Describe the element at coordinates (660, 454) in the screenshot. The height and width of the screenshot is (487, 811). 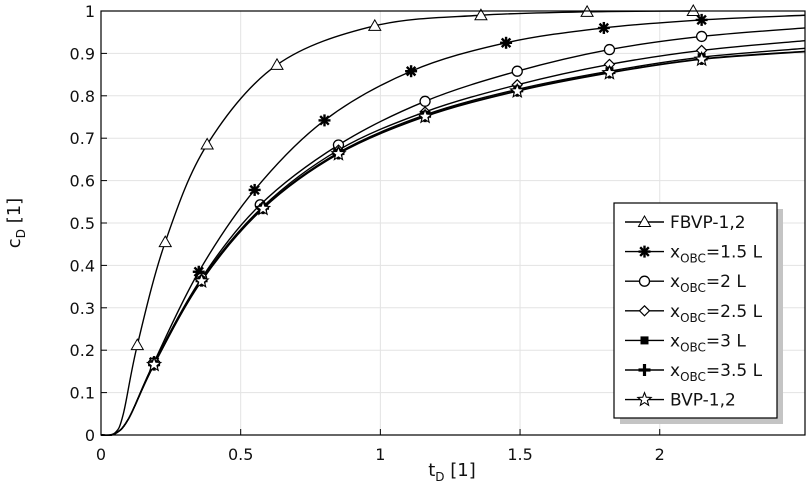
I see `x-tick-label: 2` at that location.